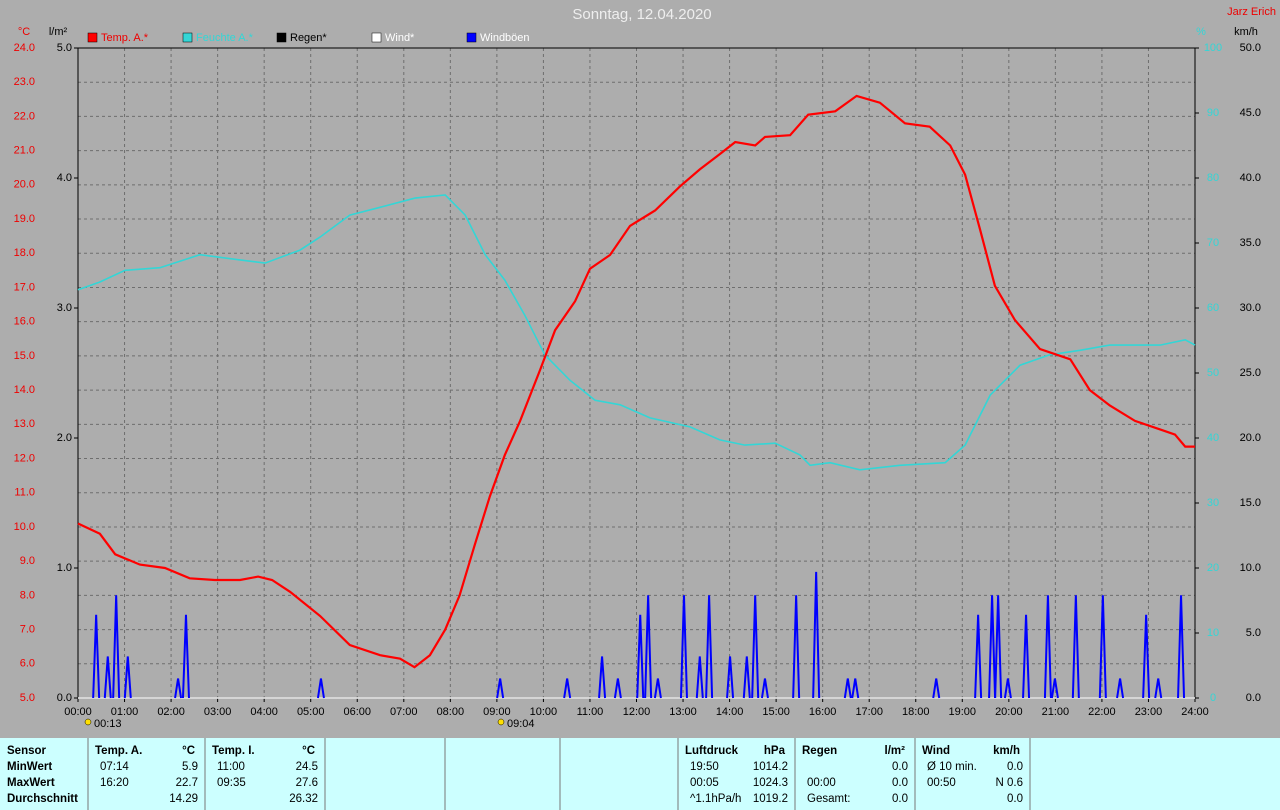 The image size is (1280, 810). Describe the element at coordinates (24, 185) in the screenshot. I see `y-tick-label: 20.0` at that location.